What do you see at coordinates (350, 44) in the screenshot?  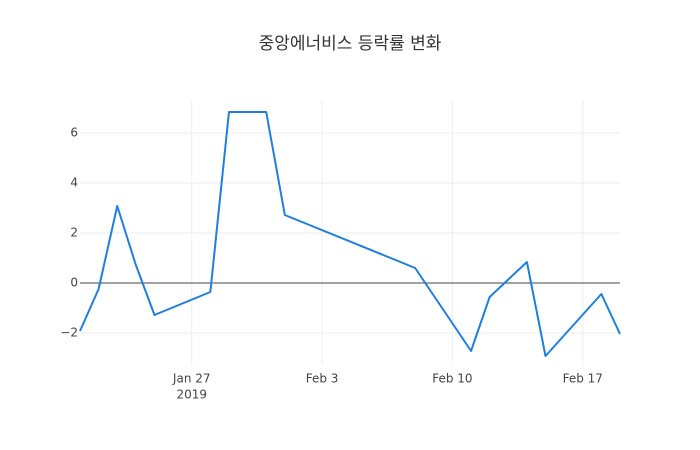 I see `chart-title: 중앙에너비스 등락률 변화` at bounding box center [350, 44].